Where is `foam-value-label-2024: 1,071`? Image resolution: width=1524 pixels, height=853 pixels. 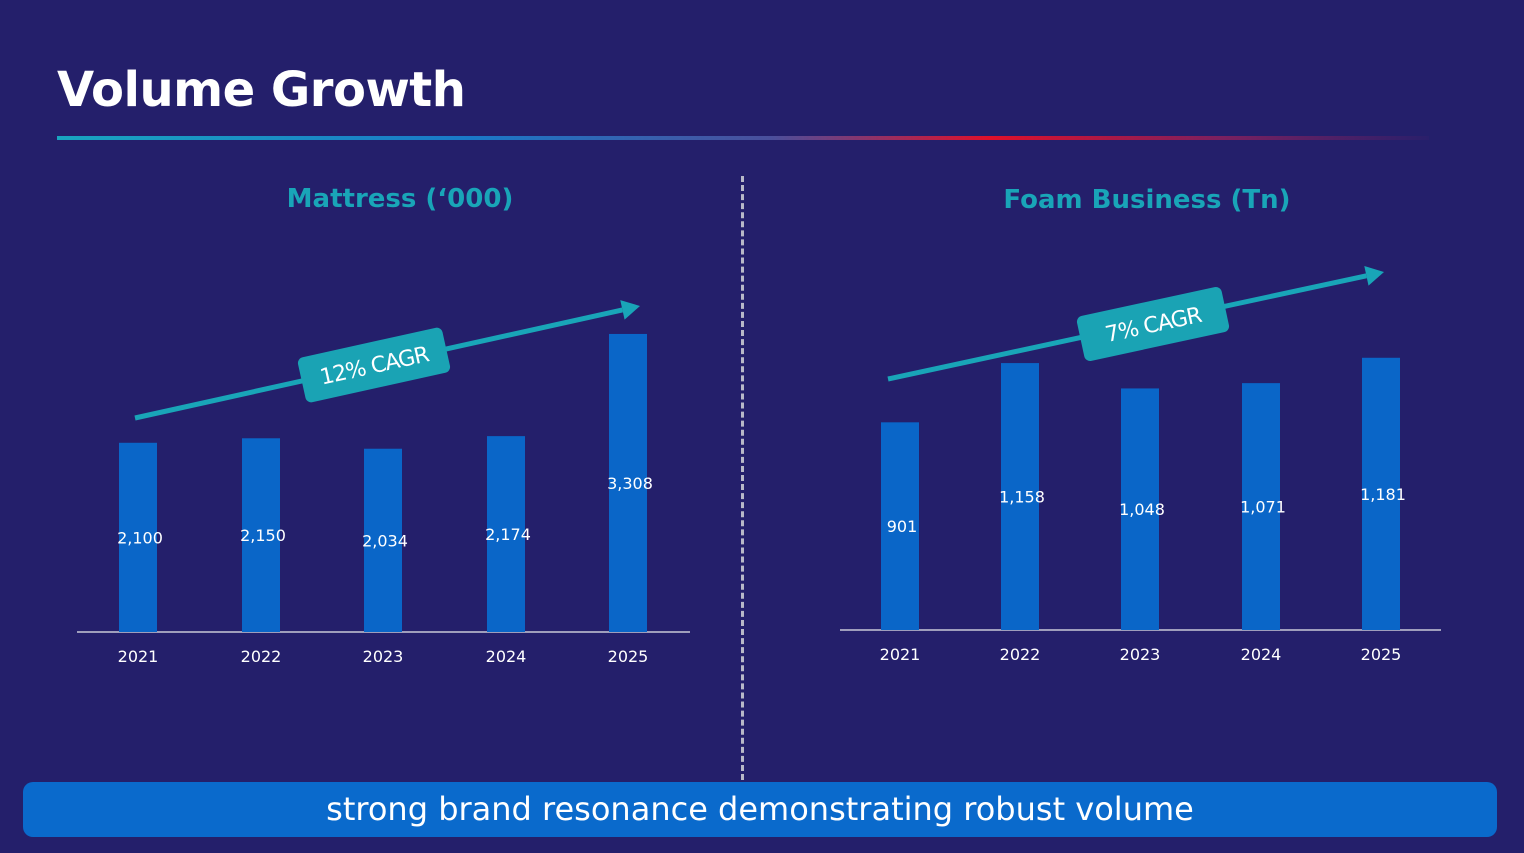
foam-value-label-2024: 1,071 is located at coordinates (1263, 507).